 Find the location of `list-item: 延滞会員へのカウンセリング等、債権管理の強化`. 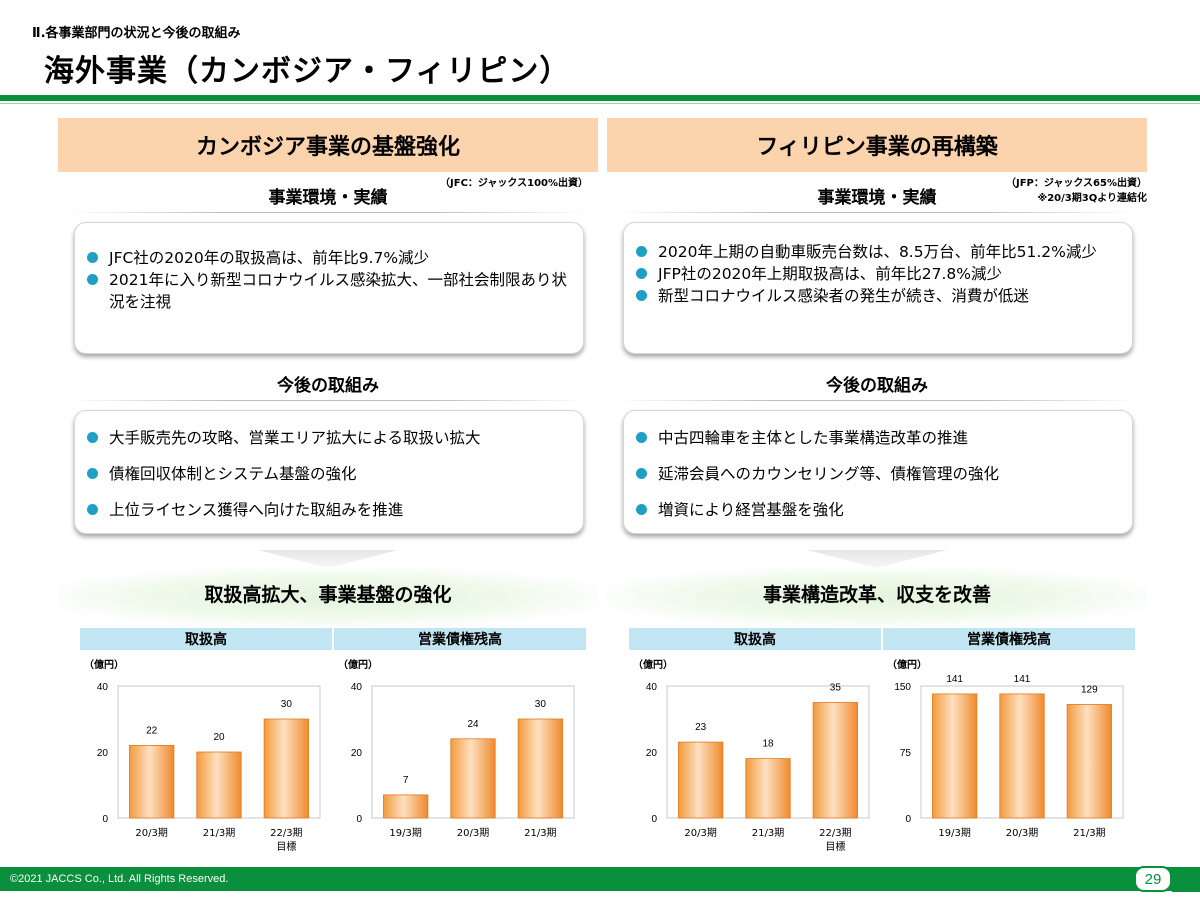

list-item: 延滞会員へのカウンセリング等、債権管理の強化 is located at coordinates (878, 474).